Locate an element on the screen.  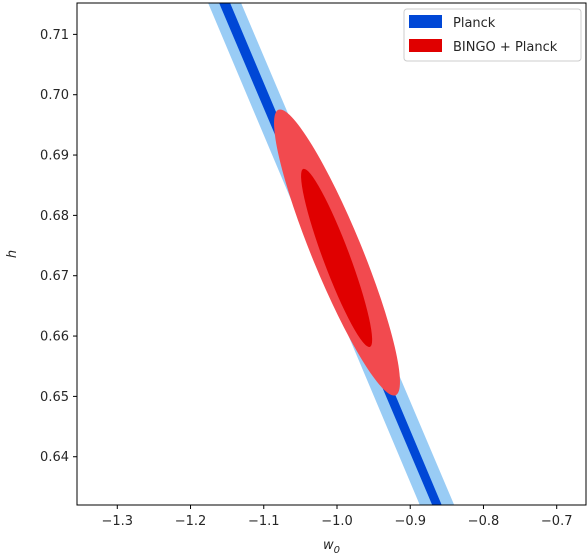
legend: Planck BINGO + Planck is located at coordinates (492, 35).